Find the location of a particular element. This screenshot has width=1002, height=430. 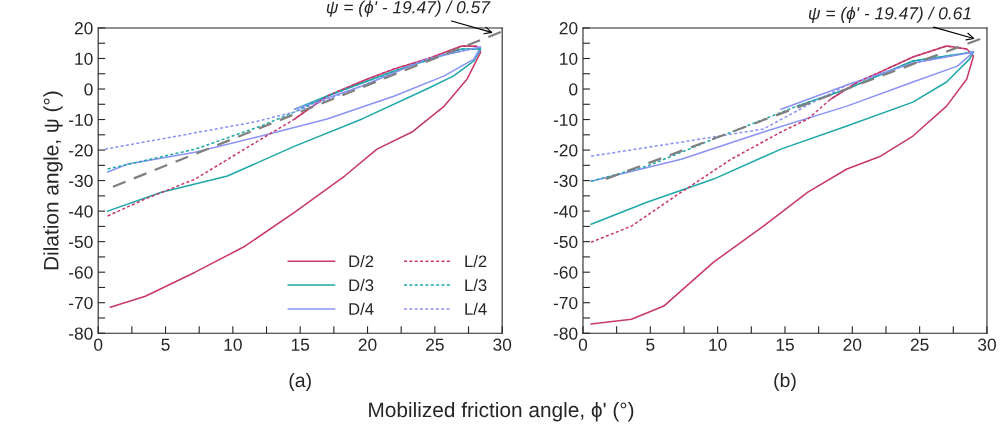

legend-label: L/3 is located at coordinates (476, 285).